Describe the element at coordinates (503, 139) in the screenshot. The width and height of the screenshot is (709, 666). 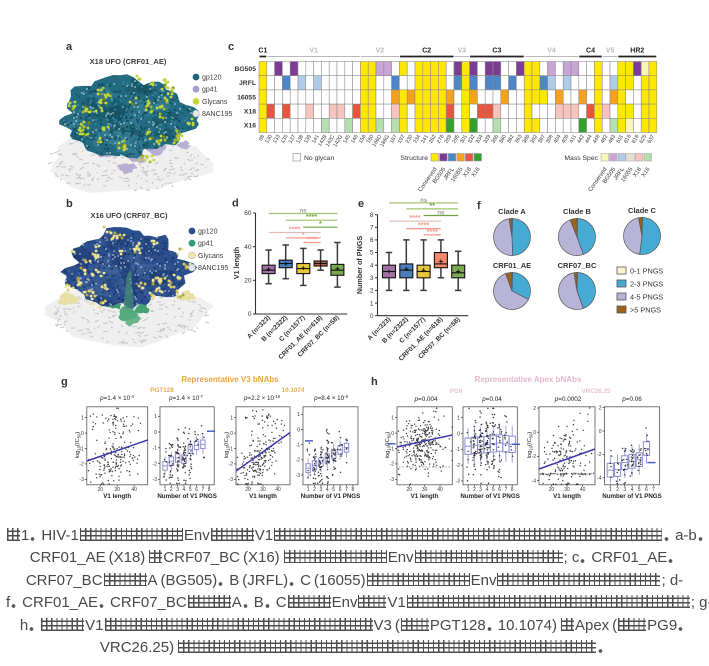
I see `svg-text: 360` at that location.